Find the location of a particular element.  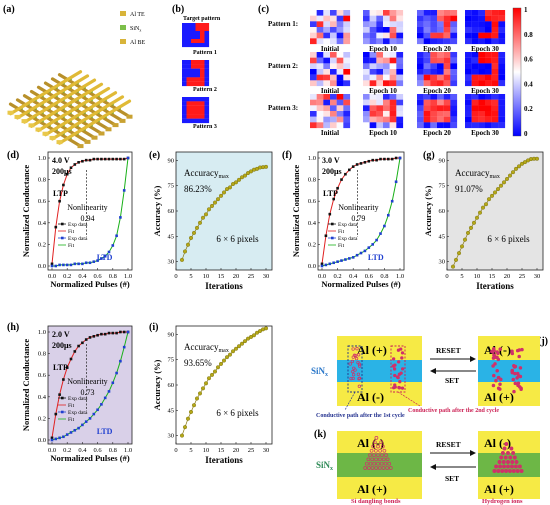

legend-entry: Exp data is located at coordinates (78, 239).